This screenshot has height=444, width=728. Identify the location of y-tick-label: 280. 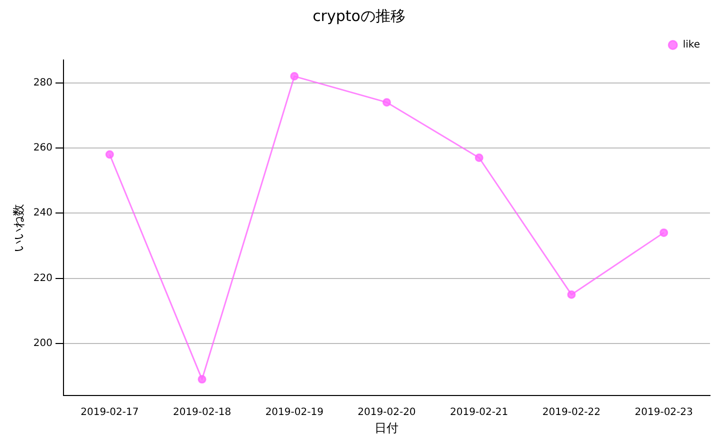
(42, 82).